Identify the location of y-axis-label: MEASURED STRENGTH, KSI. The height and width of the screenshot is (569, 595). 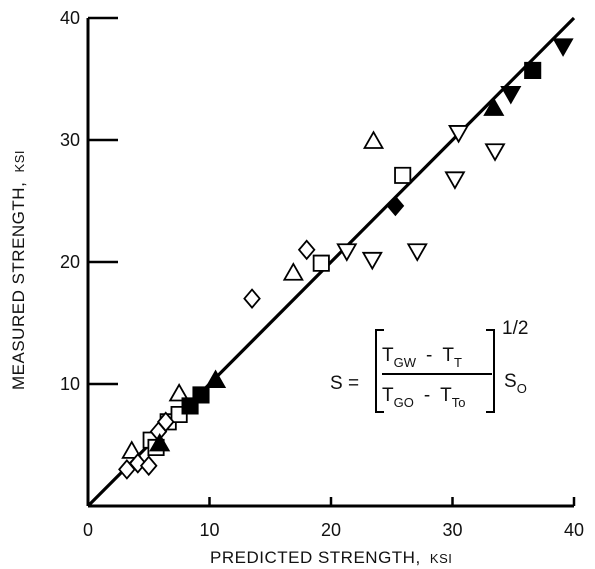
(18, 270).